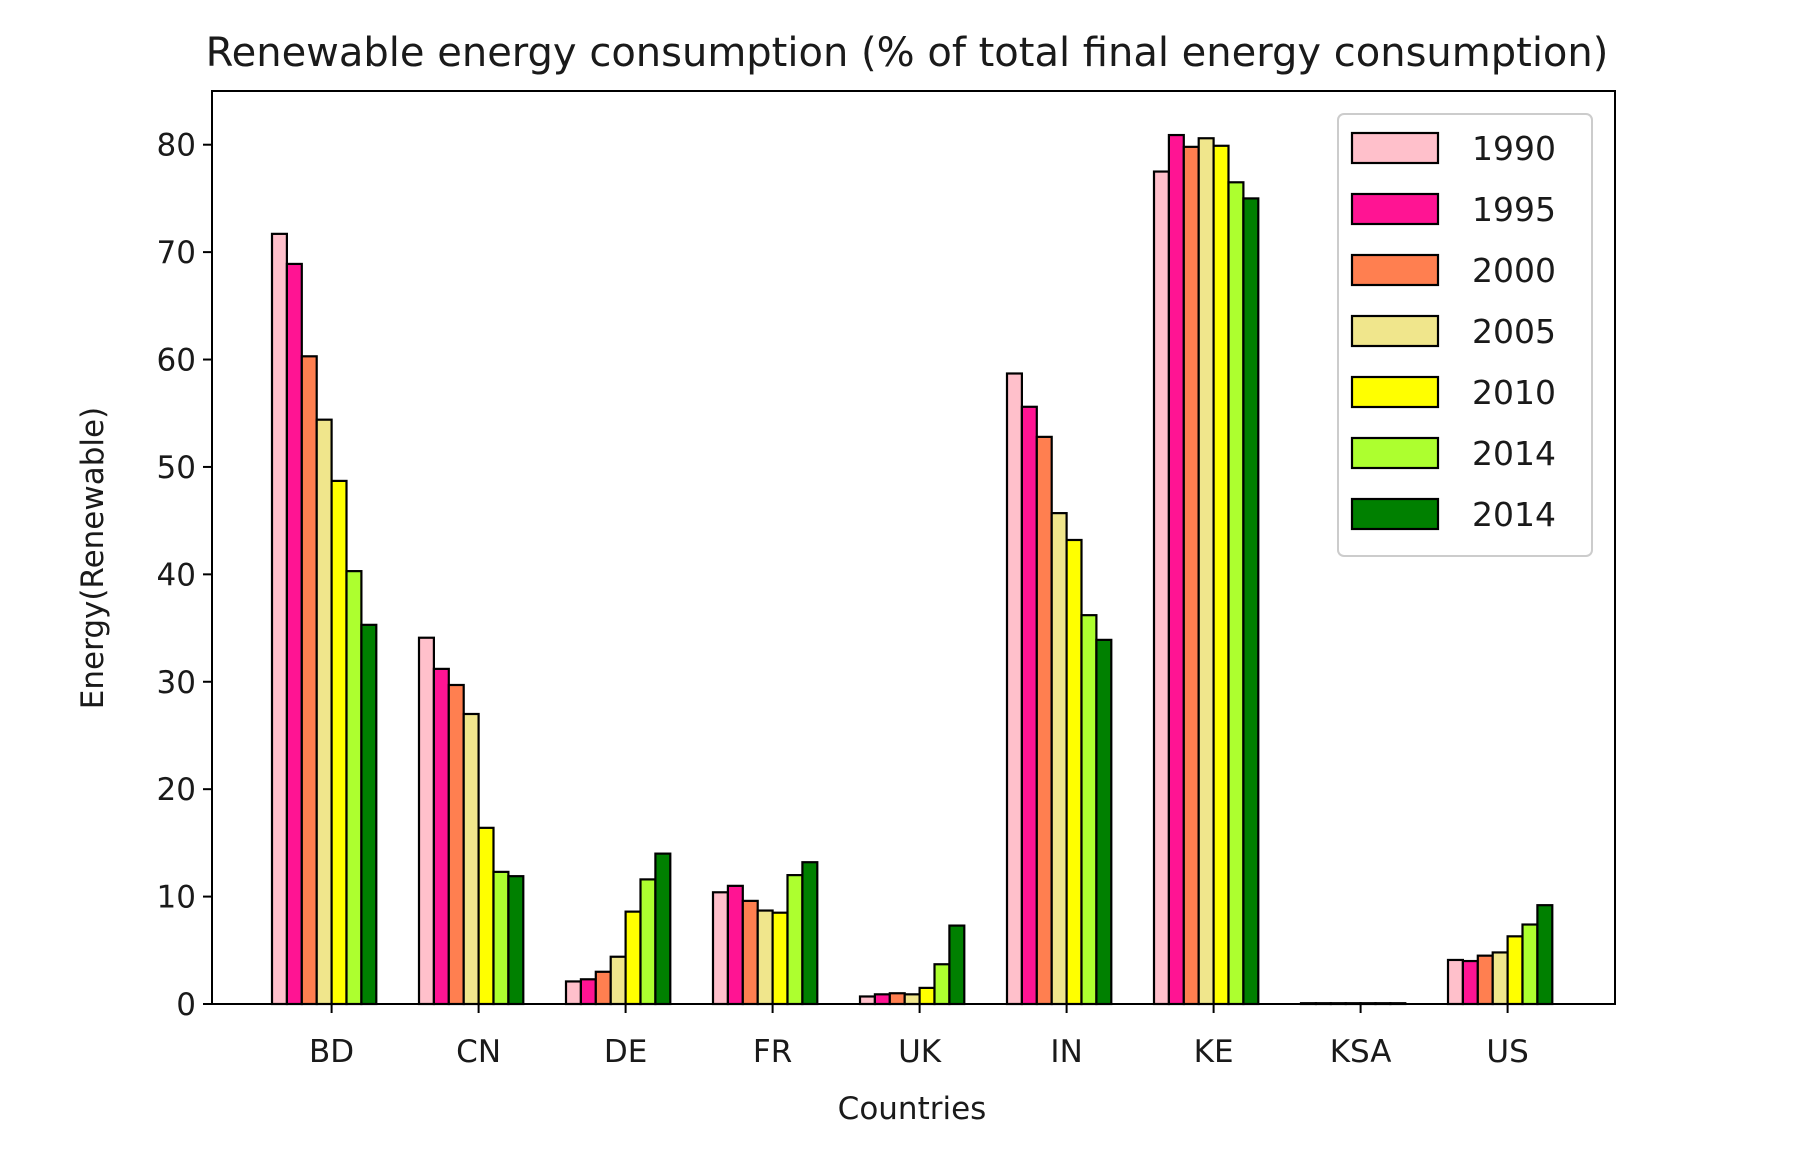 This screenshot has height=1154, width=1814. I want to click on legend-label-4: 2010, so click(1514, 392).